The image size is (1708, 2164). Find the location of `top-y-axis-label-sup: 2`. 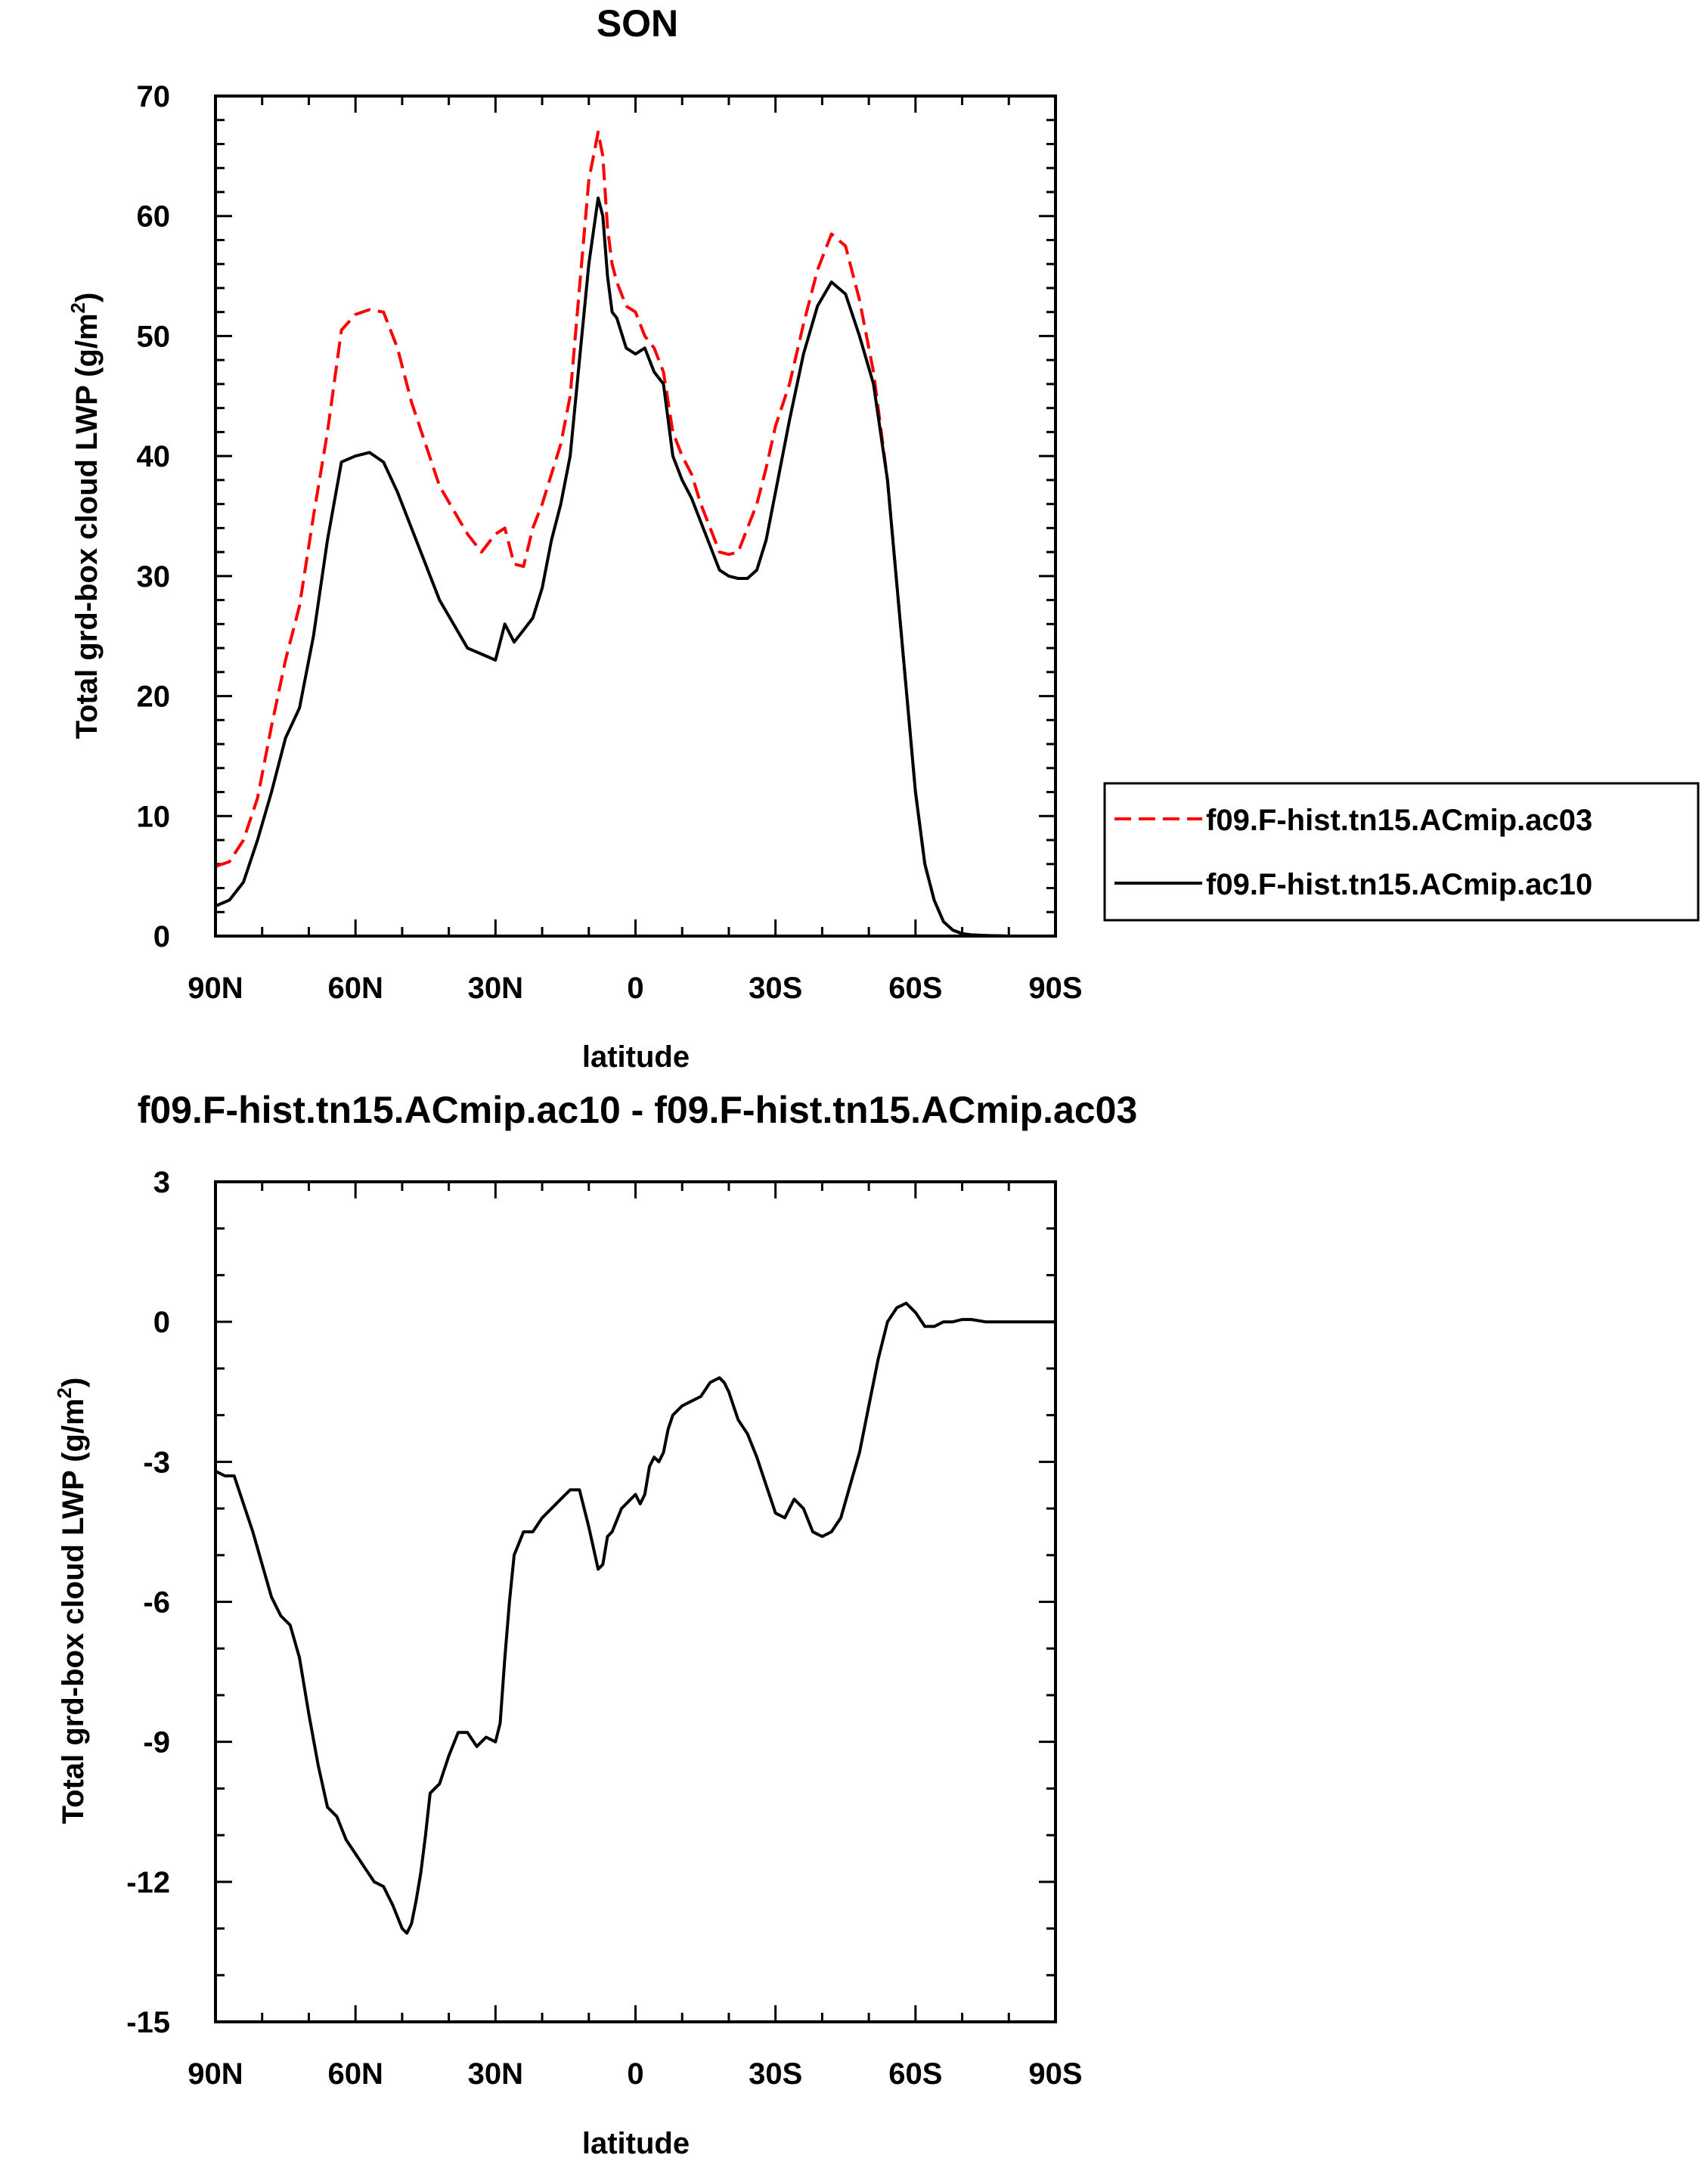

top-y-axis-label-sup: 2 is located at coordinates (78, 307).